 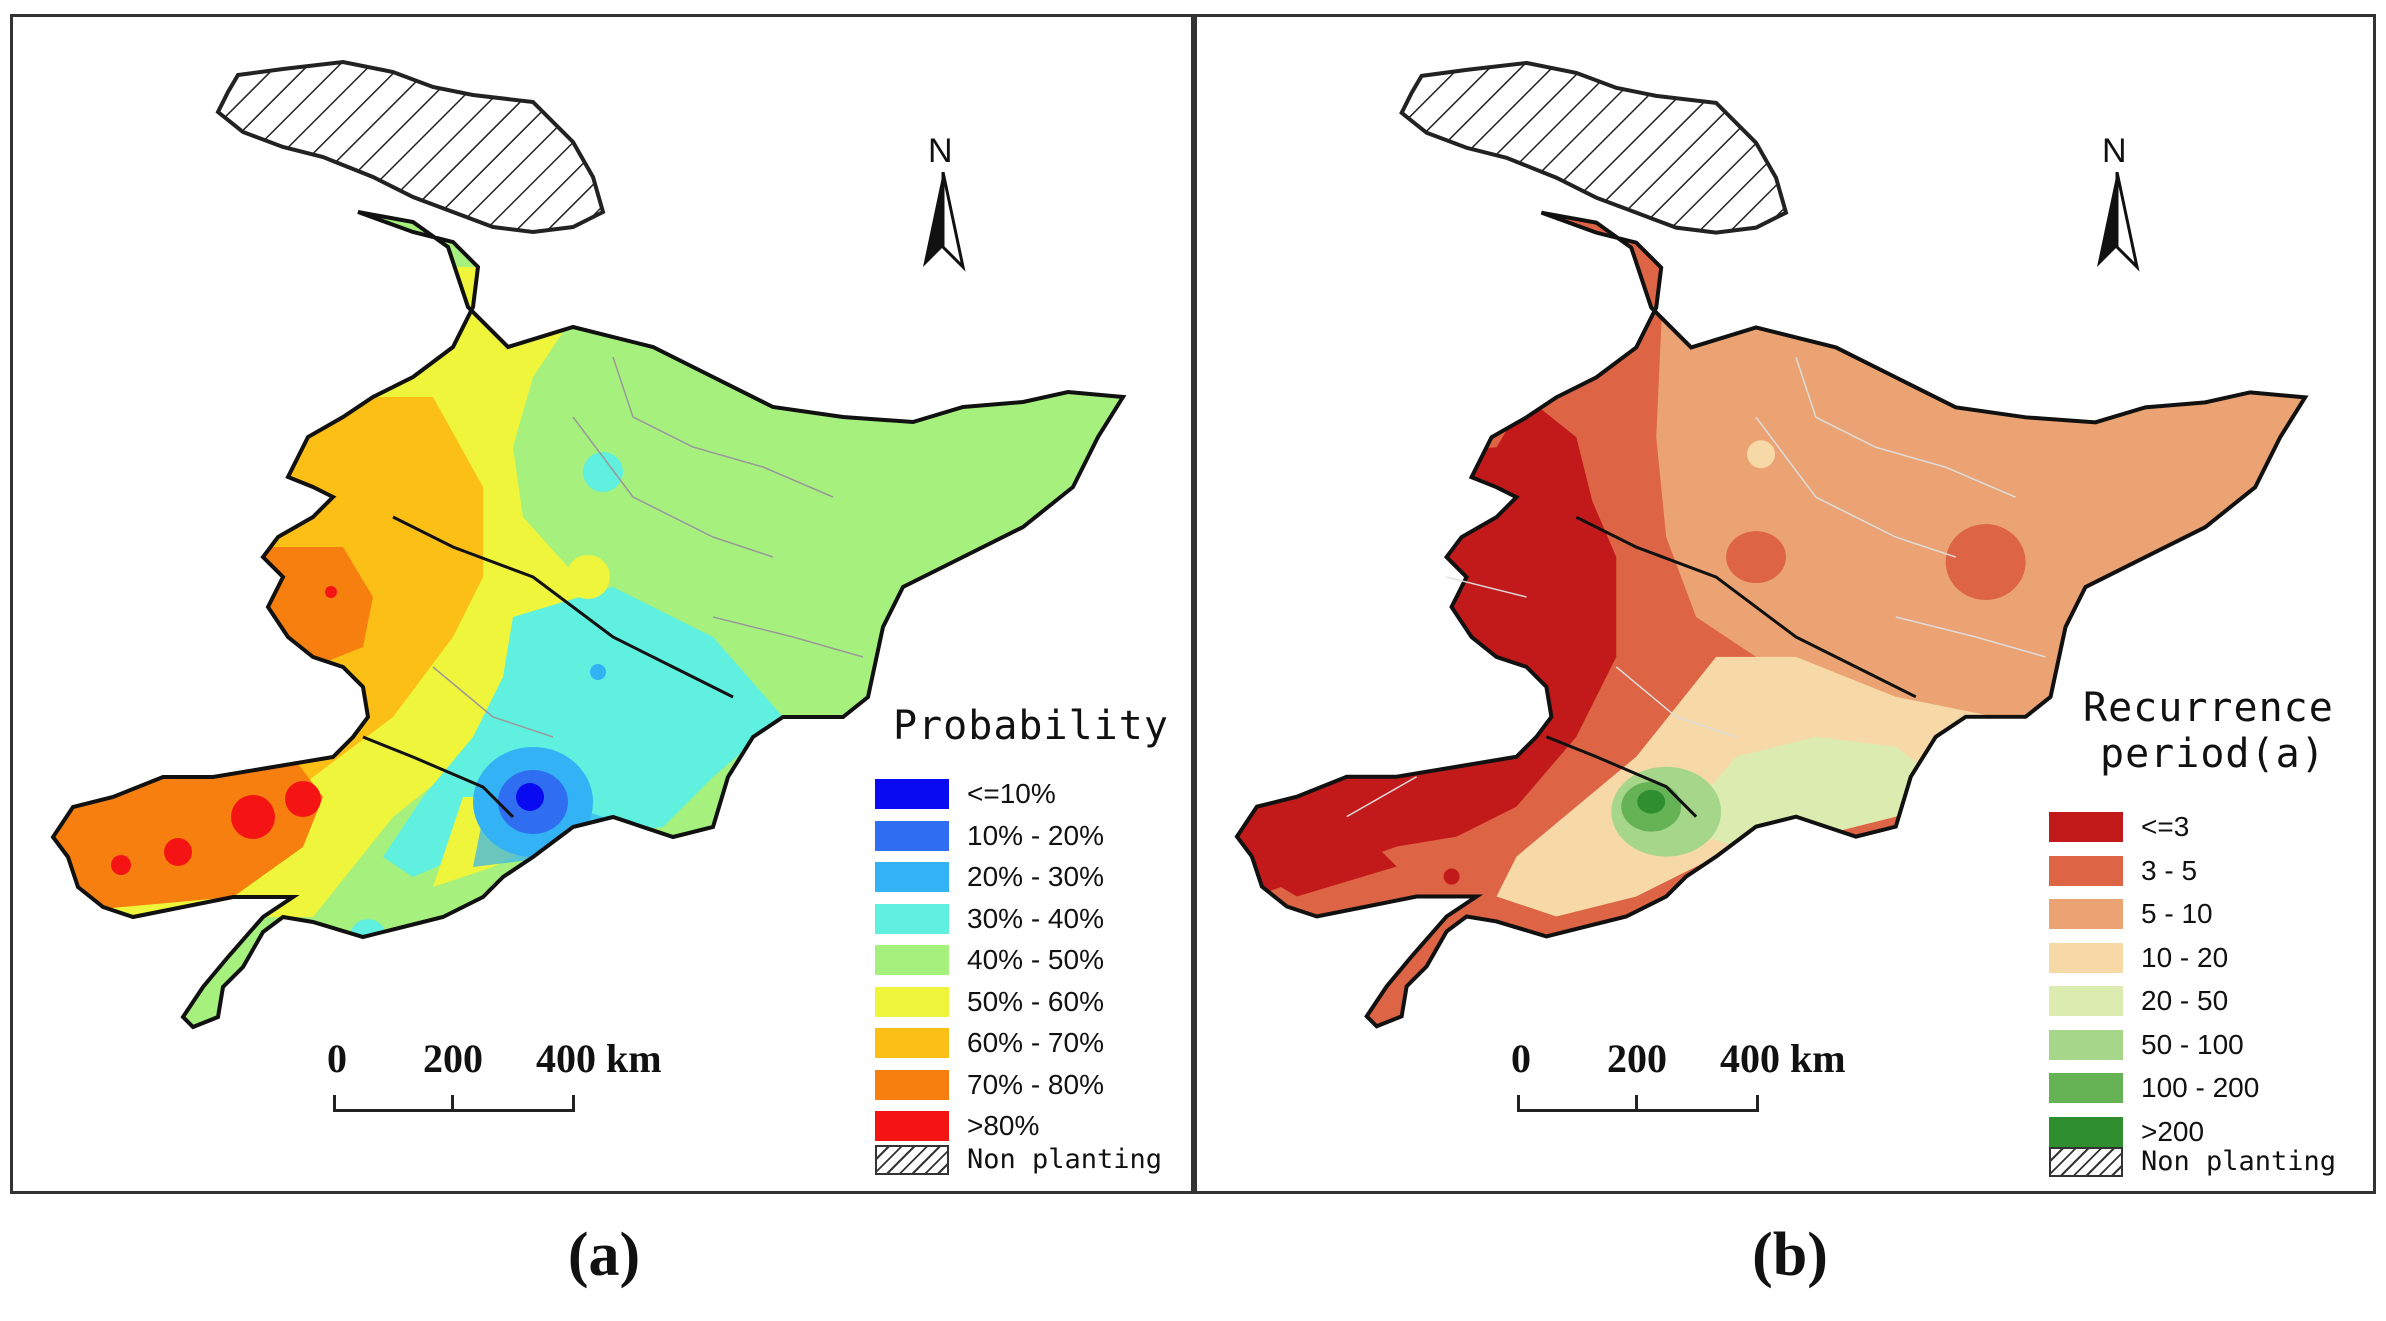 What do you see at coordinates (1035, 1001) in the screenshot?
I see `legend-label: 50% - 60%` at bounding box center [1035, 1001].